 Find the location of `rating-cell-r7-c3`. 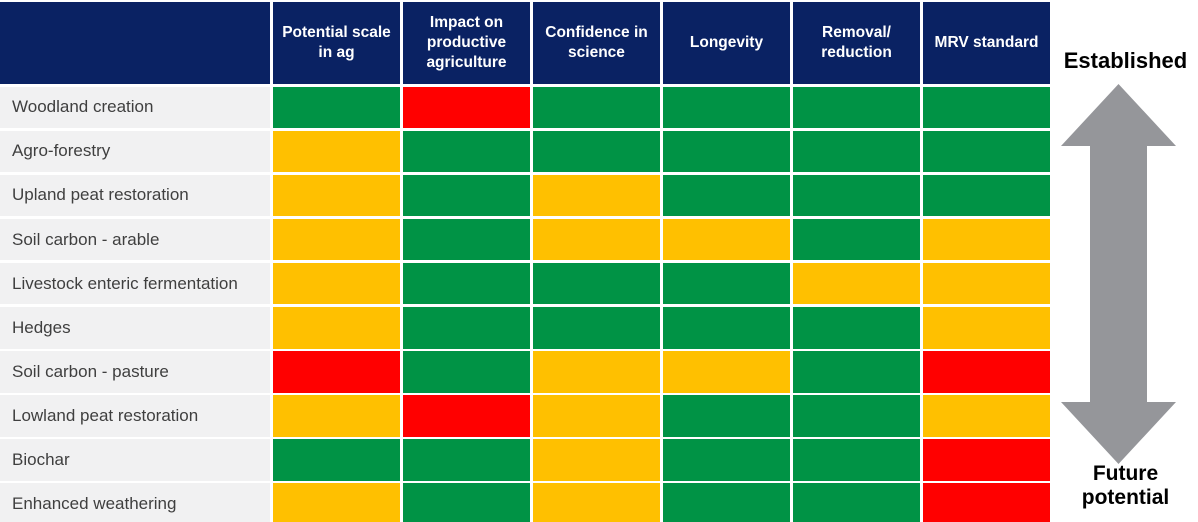

rating-cell-r7-c3 is located at coordinates (596, 372).